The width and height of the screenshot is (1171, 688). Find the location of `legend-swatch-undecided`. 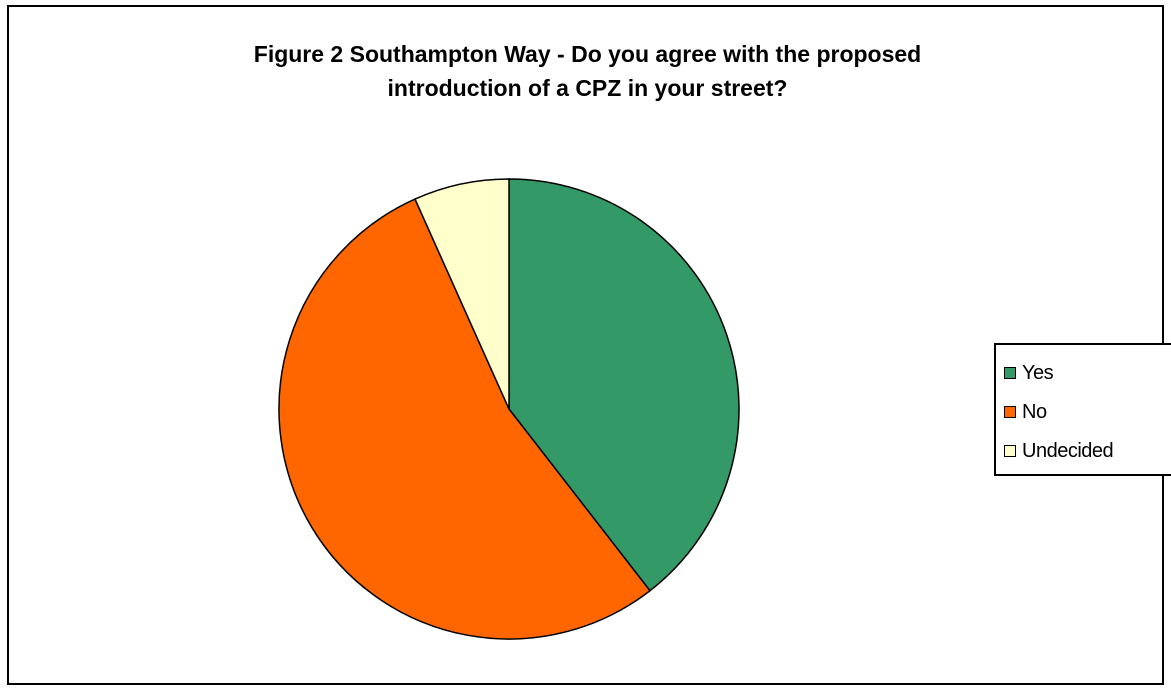

legend-swatch-undecided is located at coordinates (1010, 451).